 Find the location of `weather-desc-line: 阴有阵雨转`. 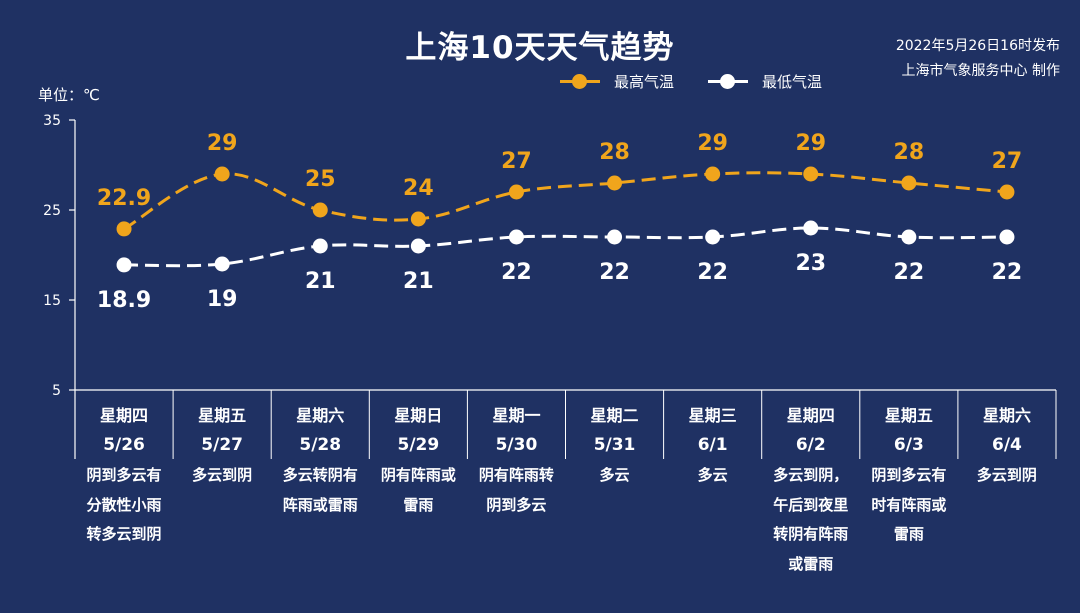

weather-desc-line: 阴有阵雨转 is located at coordinates (516, 475).